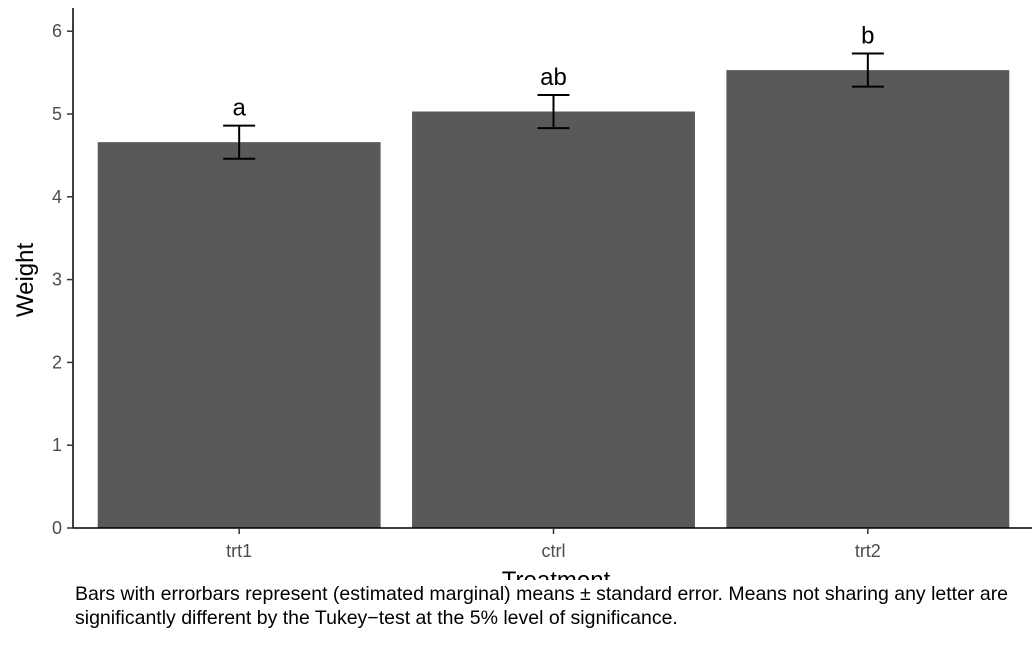 This screenshot has height=663, width=1032. What do you see at coordinates (239, 142) in the screenshot?
I see `errorbar-trt1` at bounding box center [239, 142].